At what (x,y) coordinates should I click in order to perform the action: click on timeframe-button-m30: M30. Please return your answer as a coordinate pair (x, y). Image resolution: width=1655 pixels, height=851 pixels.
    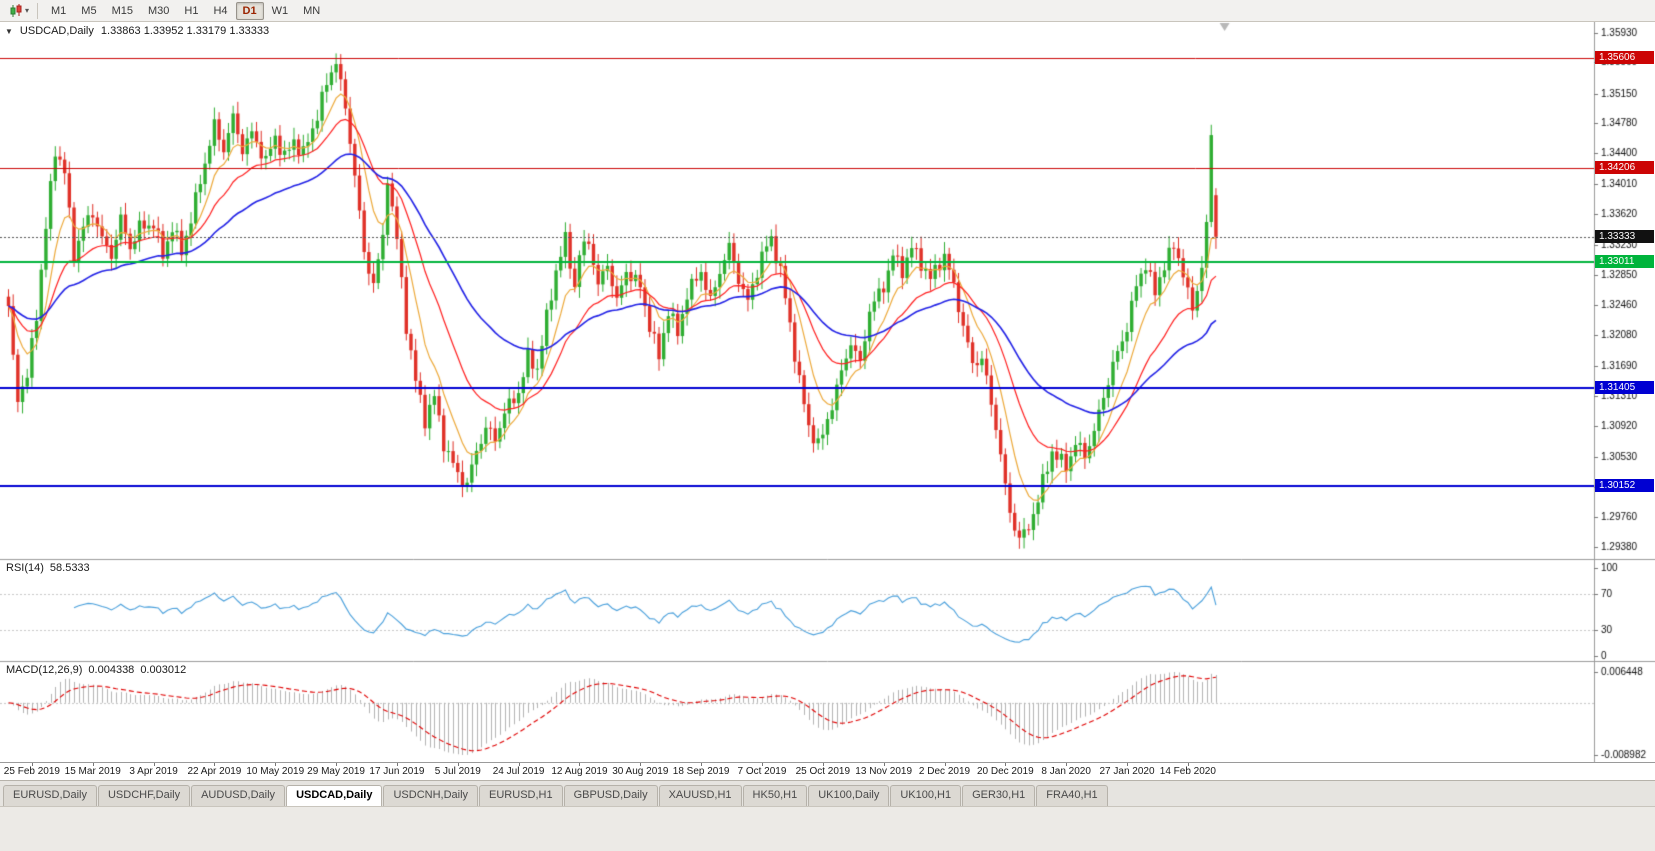
    Looking at the image, I should click on (158, 10).